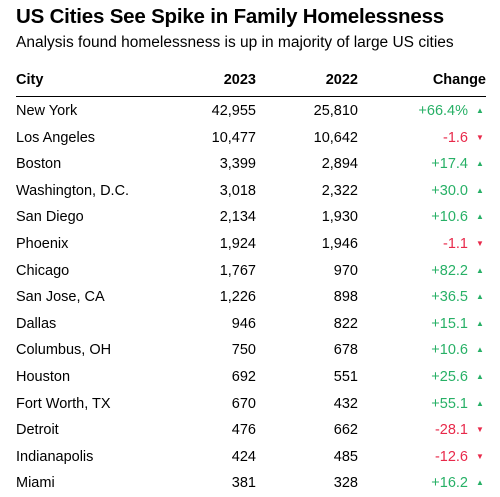 This screenshot has height=497, width=500. I want to click on value-2022-cell: 2,894, so click(339, 164).